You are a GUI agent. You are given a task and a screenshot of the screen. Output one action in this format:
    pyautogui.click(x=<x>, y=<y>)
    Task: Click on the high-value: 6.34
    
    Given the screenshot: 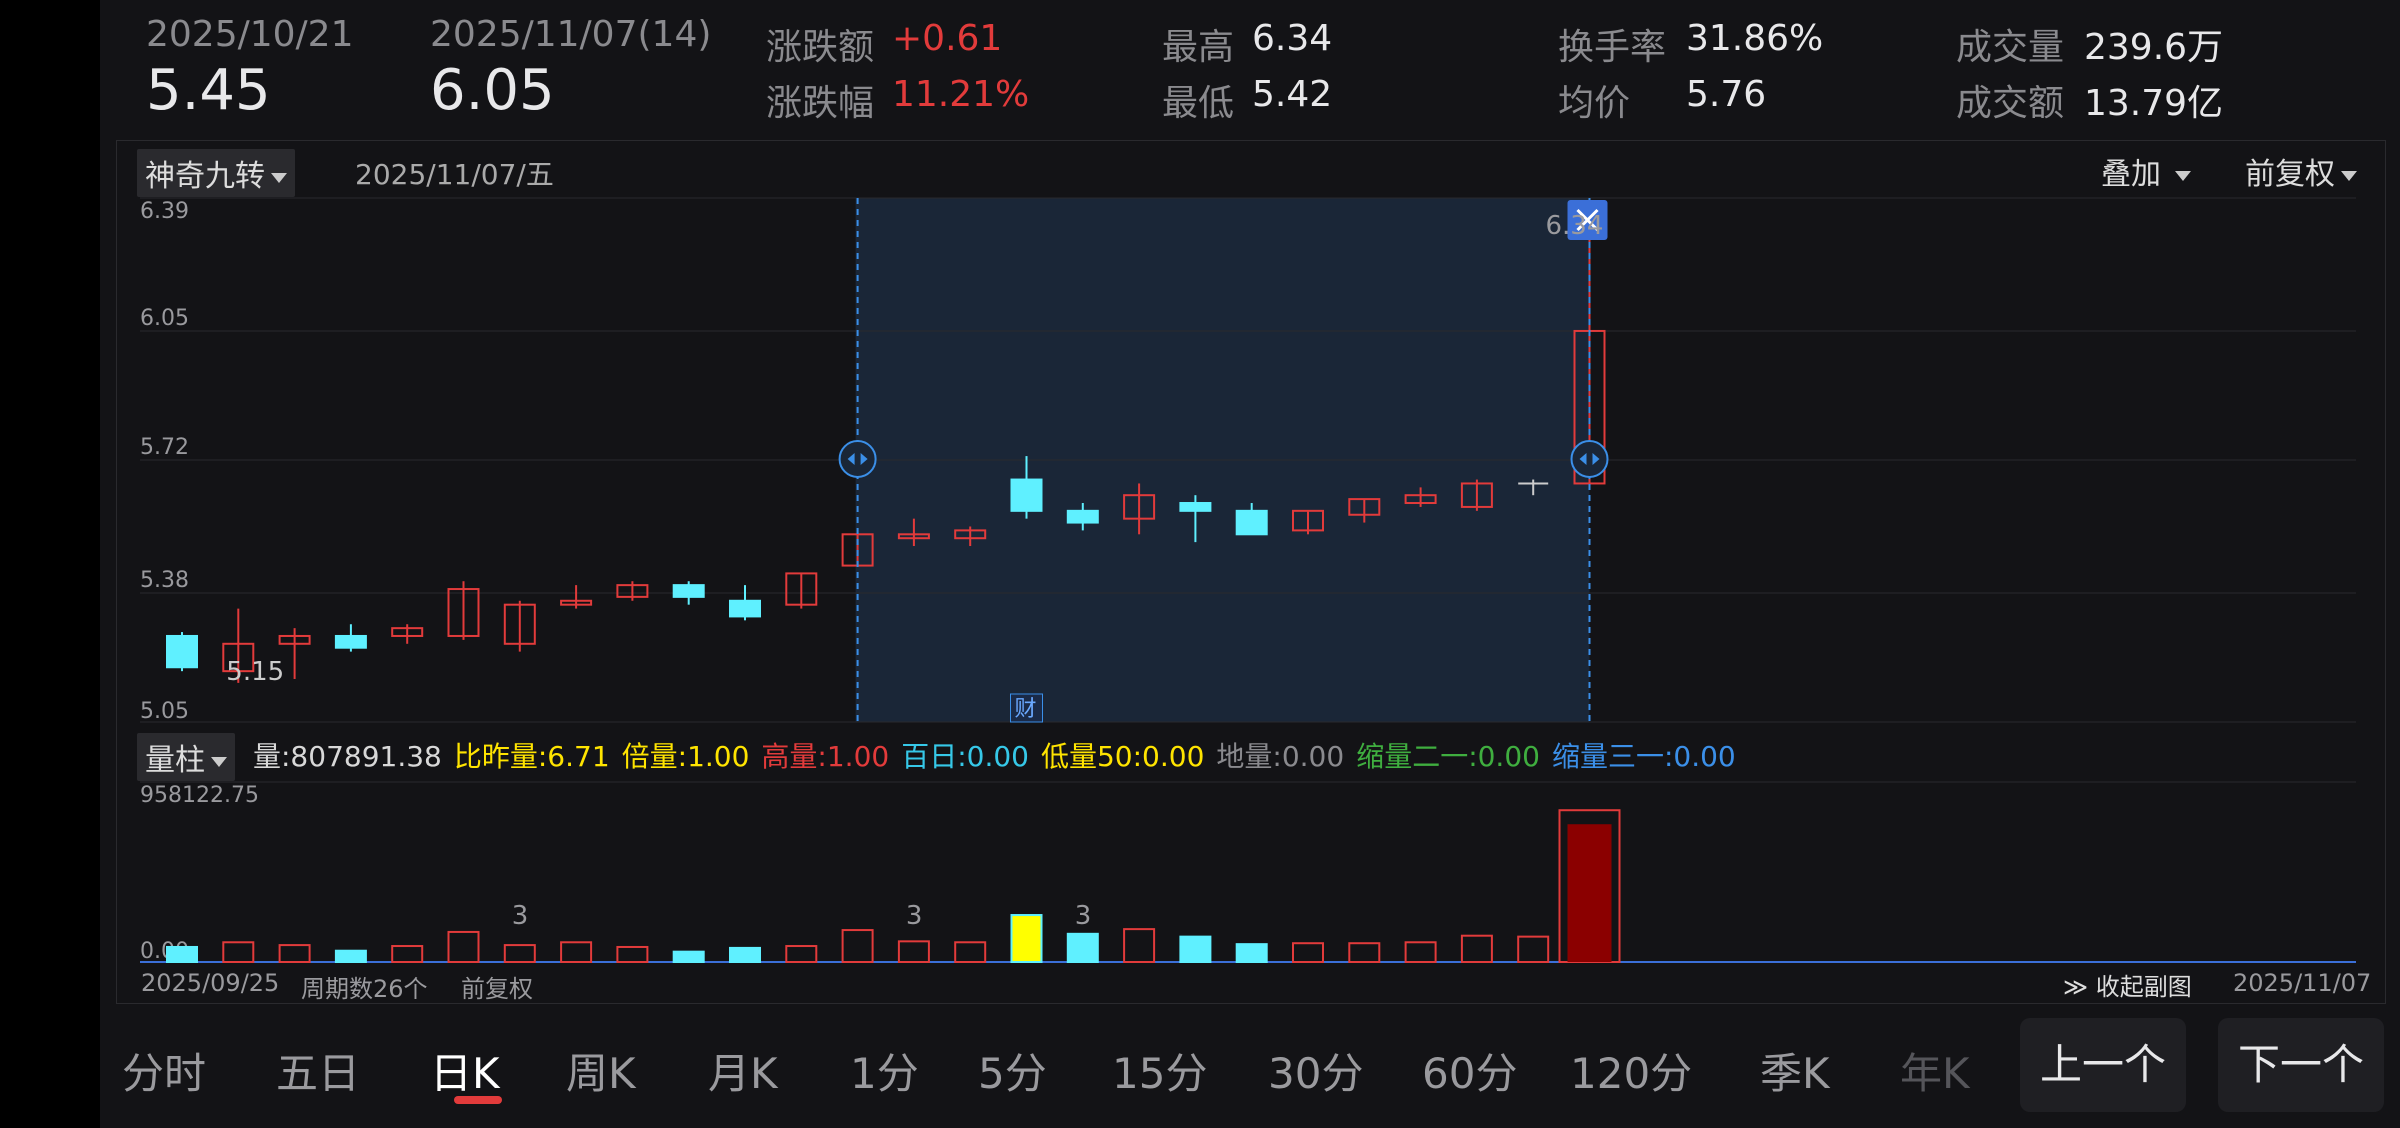 What is the action you would take?
    pyautogui.click(x=1292, y=38)
    